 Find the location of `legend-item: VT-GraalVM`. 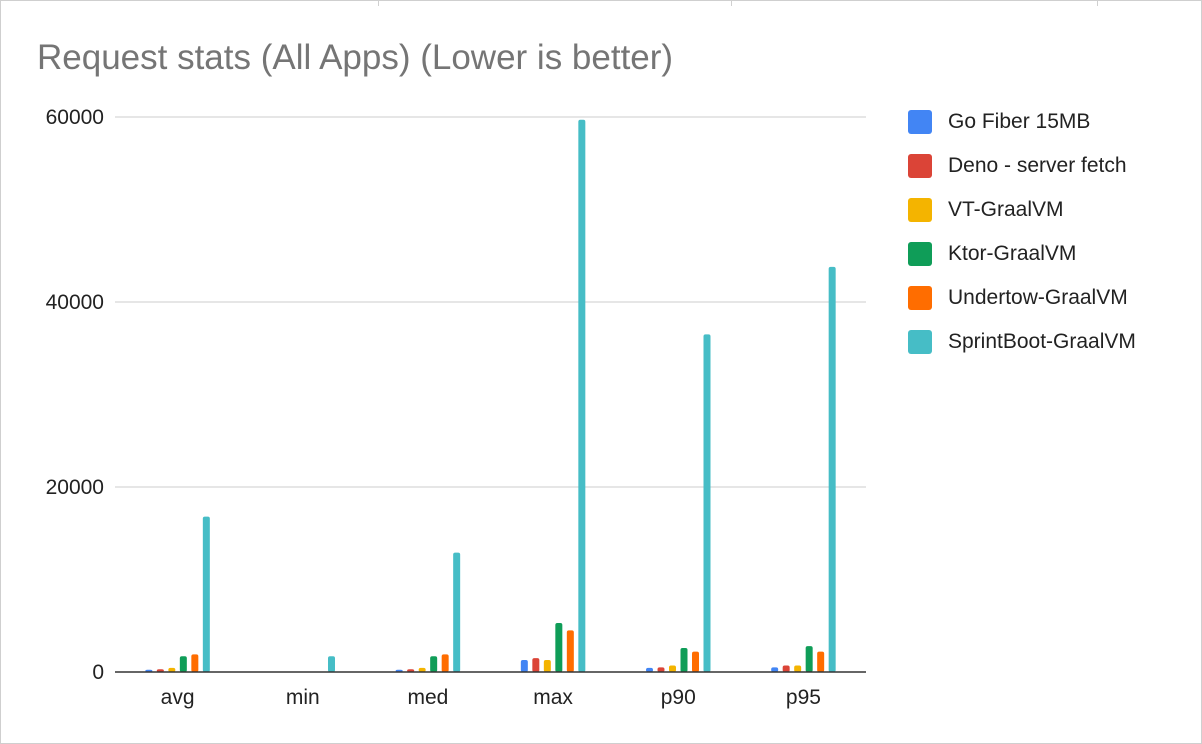

legend-item: VT-GraalVM is located at coordinates (1022, 210).